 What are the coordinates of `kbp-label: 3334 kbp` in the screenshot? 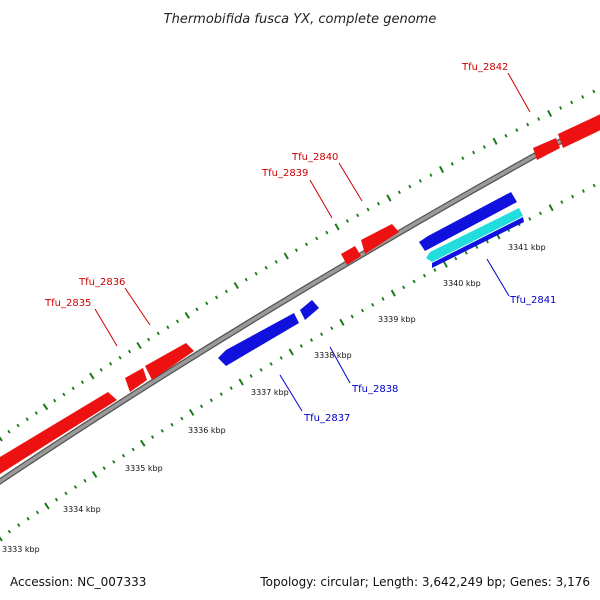 It's located at (82, 509).